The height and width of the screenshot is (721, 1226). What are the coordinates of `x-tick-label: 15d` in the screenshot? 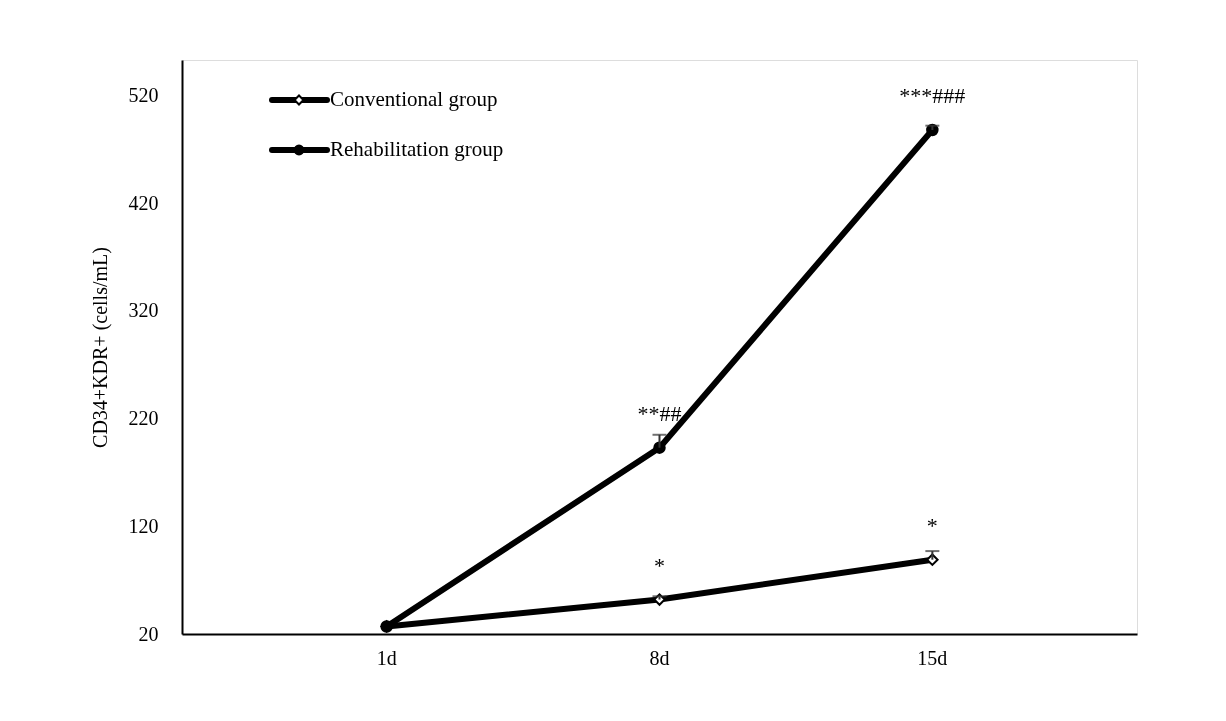 It's located at (932, 657).